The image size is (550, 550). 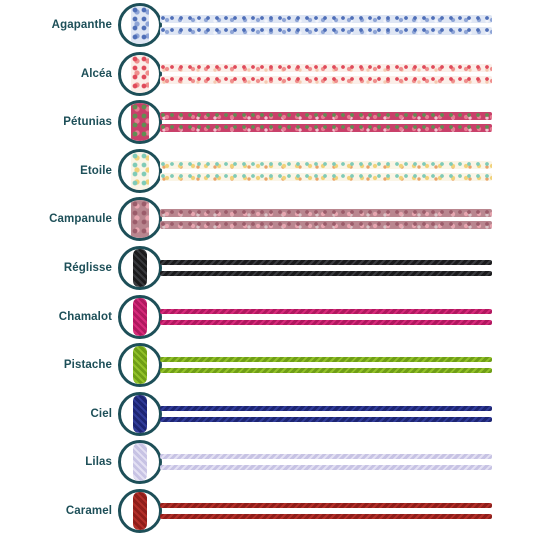 What do you see at coordinates (275, 413) in the screenshot?
I see `swatch-row-ciel: Ciel` at bounding box center [275, 413].